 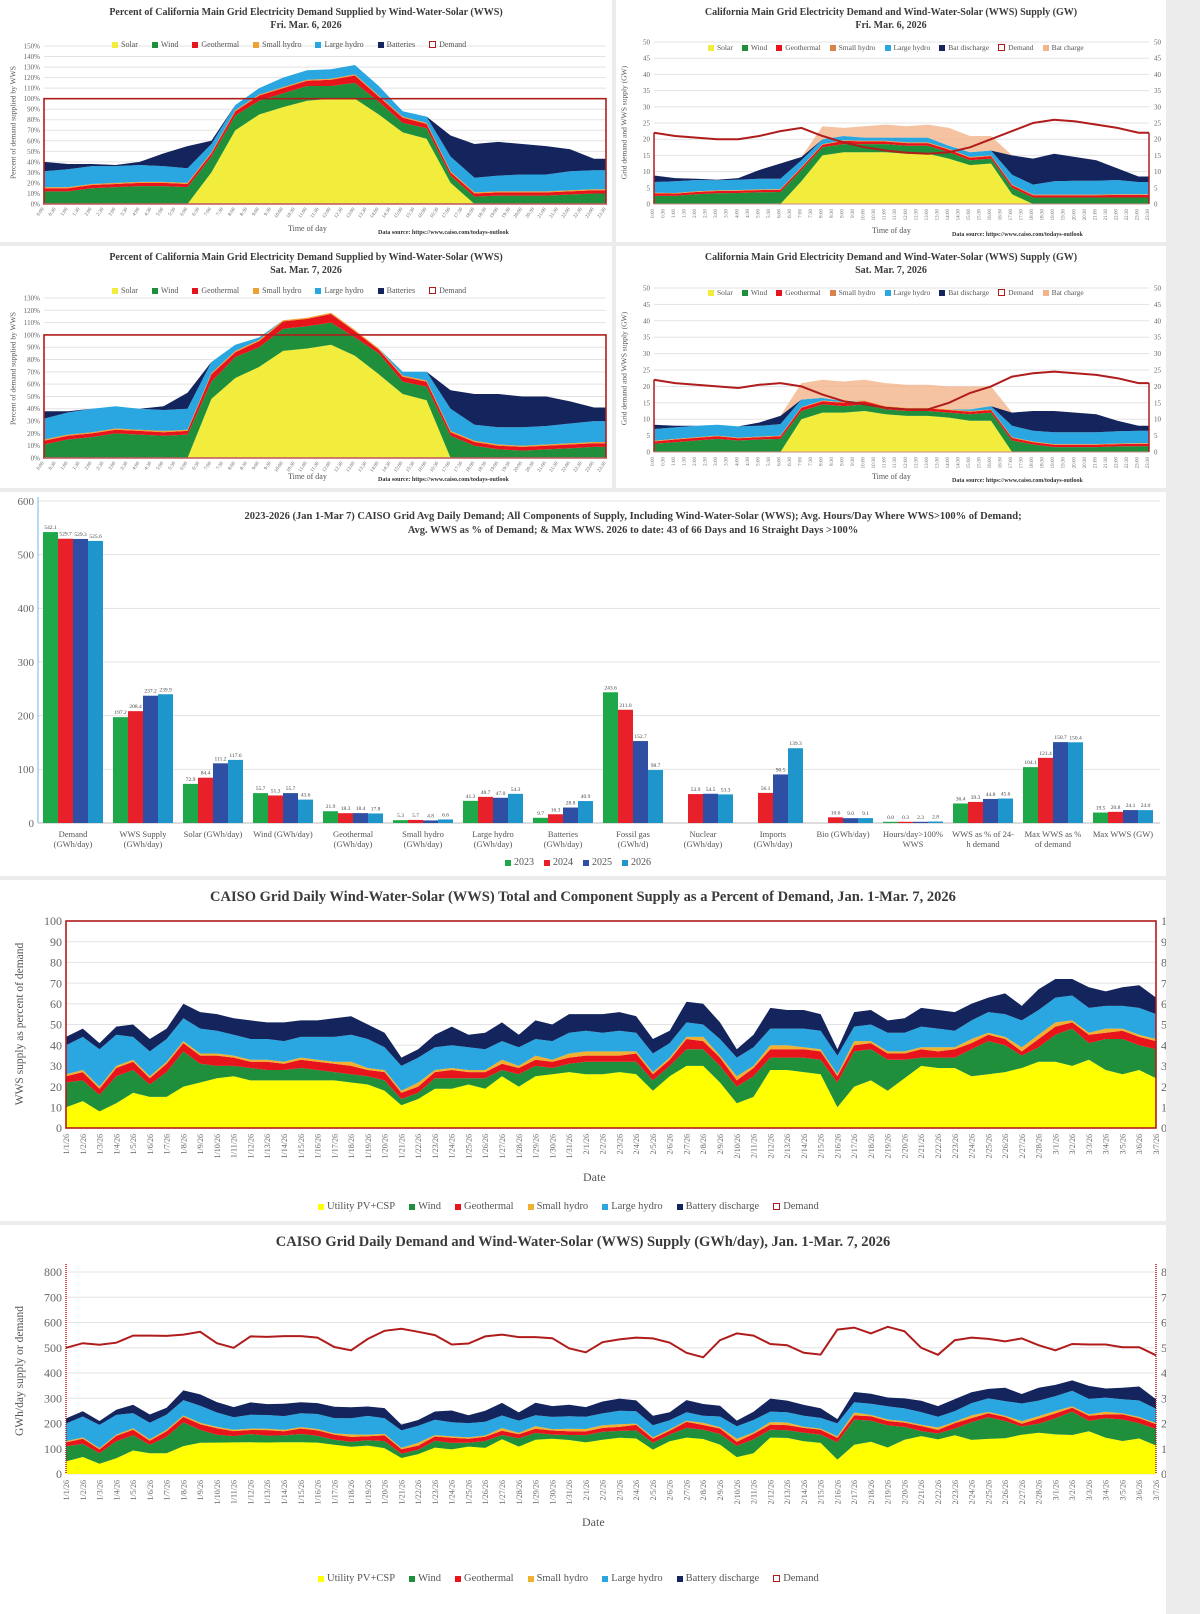 What do you see at coordinates (363, 213) in the screenshot?
I see `x-tick-label: 13:30` at bounding box center [363, 213].